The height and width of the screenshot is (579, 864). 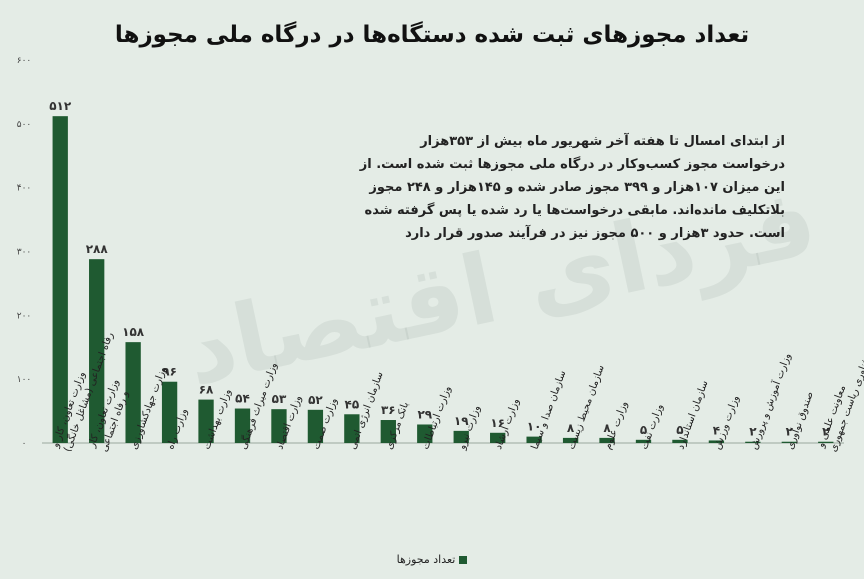 I want to click on data-label: ۱۹, so click(x=461, y=421).